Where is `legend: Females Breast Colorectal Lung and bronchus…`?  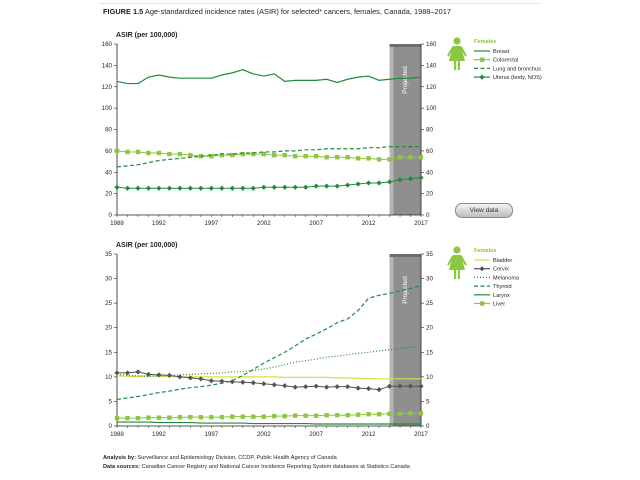 legend: Females Breast Colorectal Lung and bronchus… is located at coordinates (494, 59).